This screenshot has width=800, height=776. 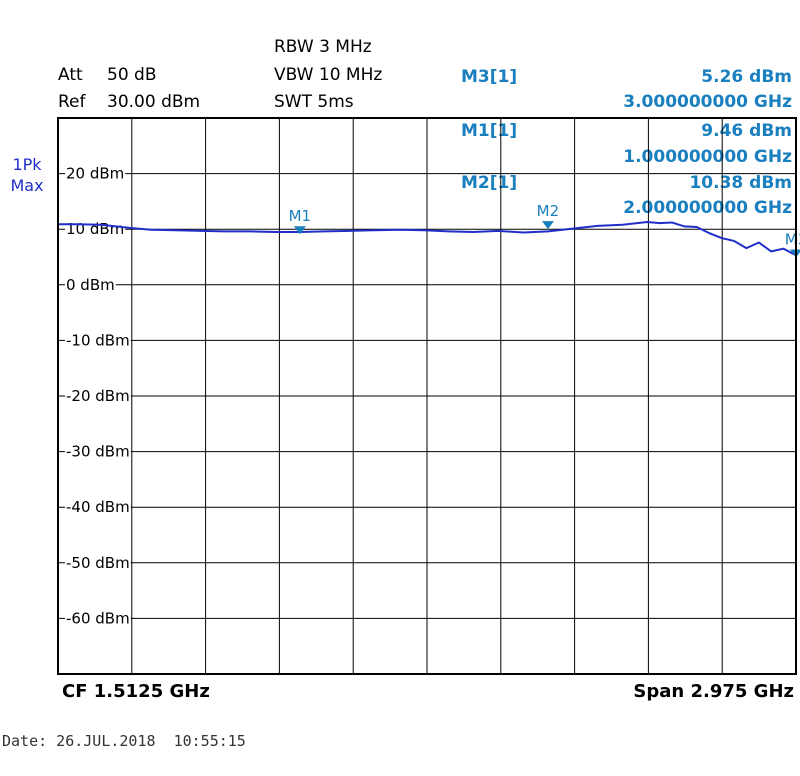 I want to click on marker-m2-freq: 2.000000000 GHz, so click(x=707, y=208).